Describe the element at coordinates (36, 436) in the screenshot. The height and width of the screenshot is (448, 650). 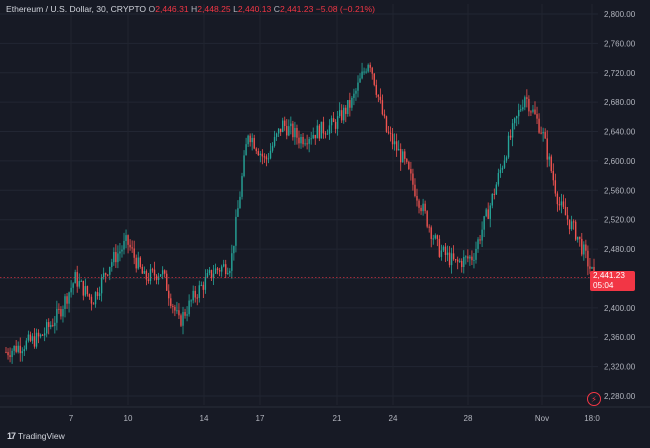
I see `tradingview-logo: 17 TradingView` at that location.